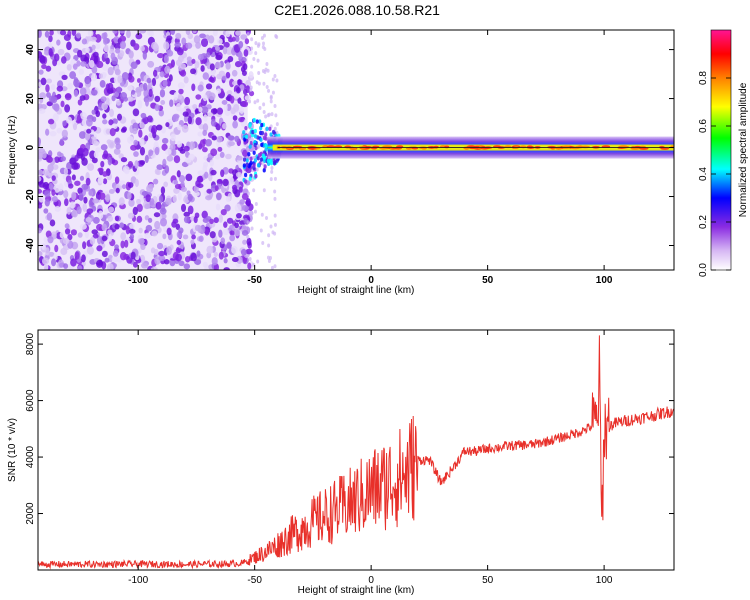 The image size is (750, 600). Describe the element at coordinates (30, 99) in the screenshot. I see `y-tick-label: 20` at that location.